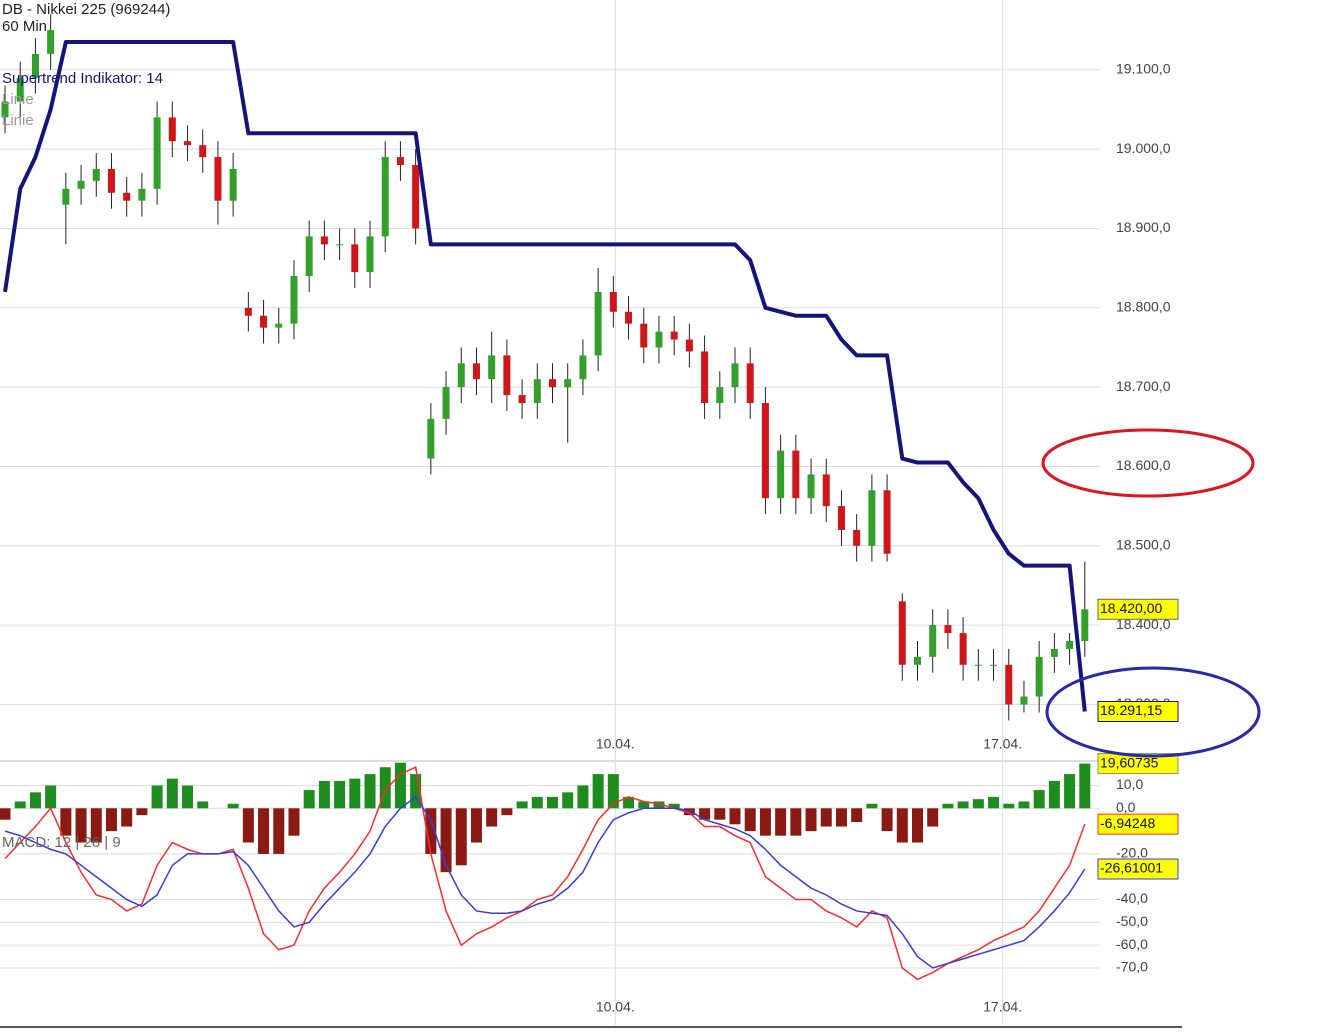  Describe the element at coordinates (86, 9) in the screenshot. I see `chart-title: DB - Nikkei 225 (969244)` at that location.